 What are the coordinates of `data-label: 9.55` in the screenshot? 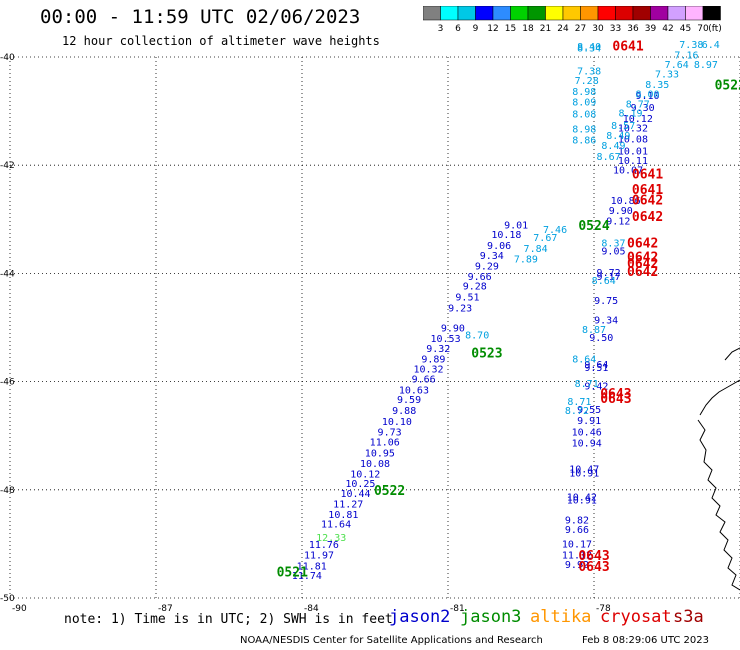 It's located at (589, 410).